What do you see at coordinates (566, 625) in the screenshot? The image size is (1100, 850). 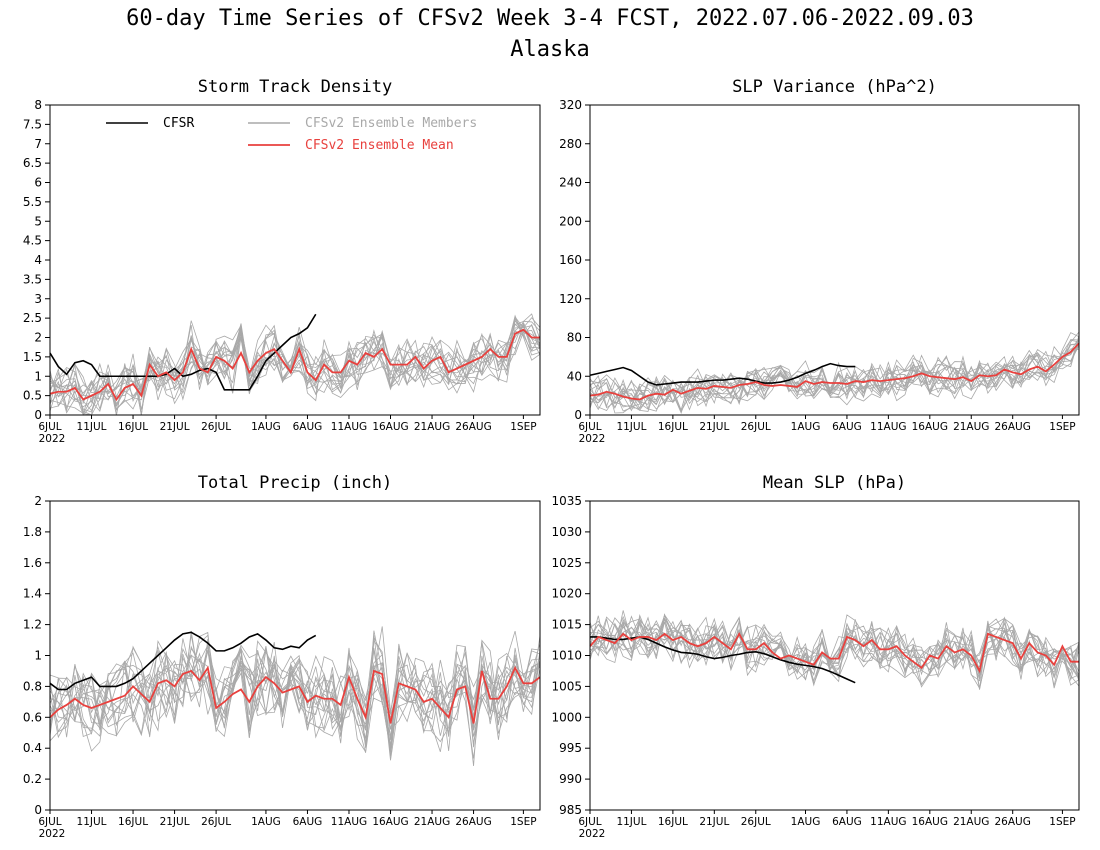 I see `y-tick-label: 1015` at bounding box center [566, 625].